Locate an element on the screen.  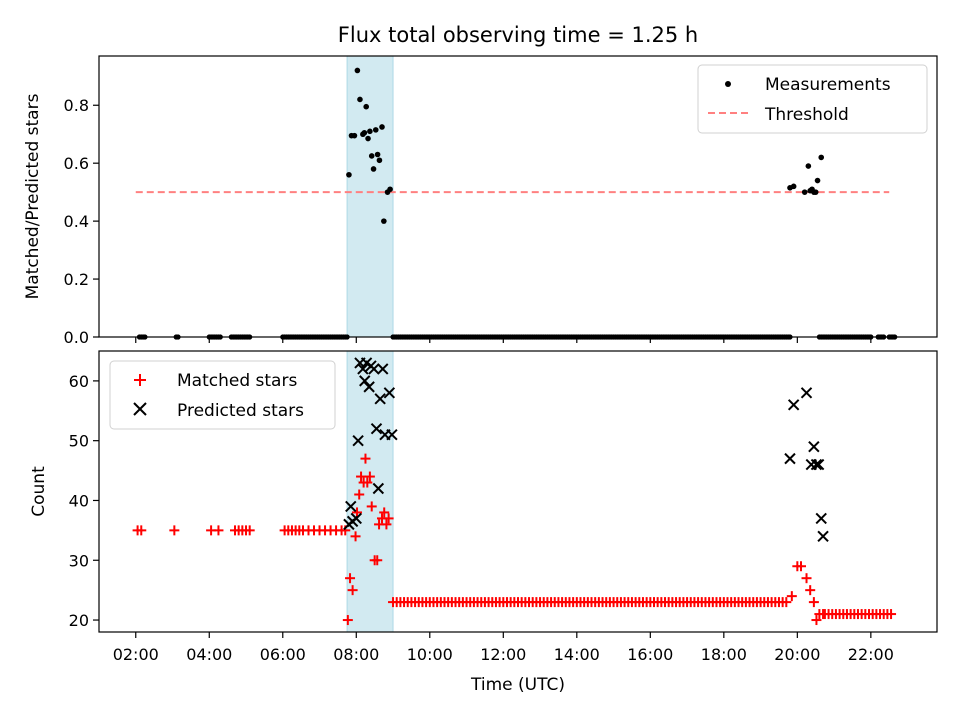
legend-marker-measurements is located at coordinates (728, 84).